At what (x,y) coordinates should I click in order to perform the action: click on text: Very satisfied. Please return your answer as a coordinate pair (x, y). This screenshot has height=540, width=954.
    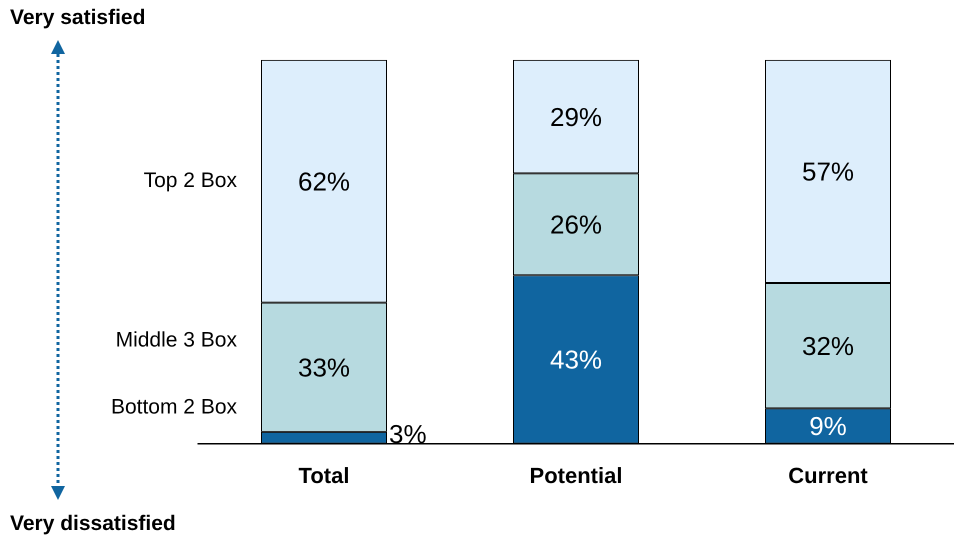
    Looking at the image, I should click on (78, 18).